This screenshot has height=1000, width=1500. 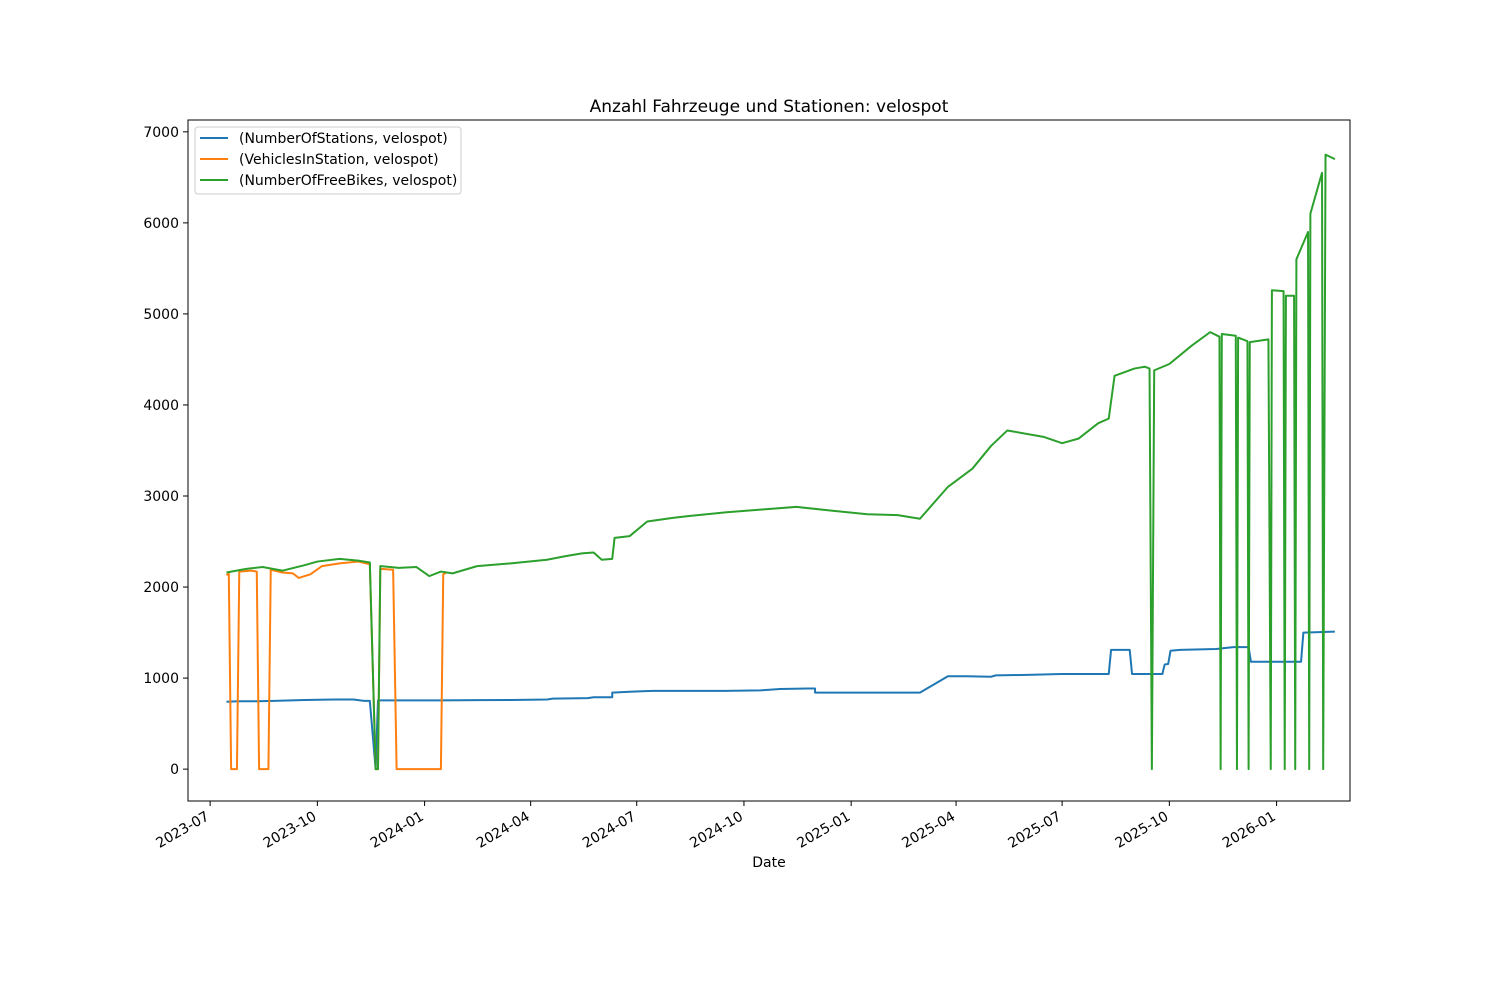 I want to click on legend-entry-2: (NumberOfFreeBikes, velospot), so click(x=348, y=181).